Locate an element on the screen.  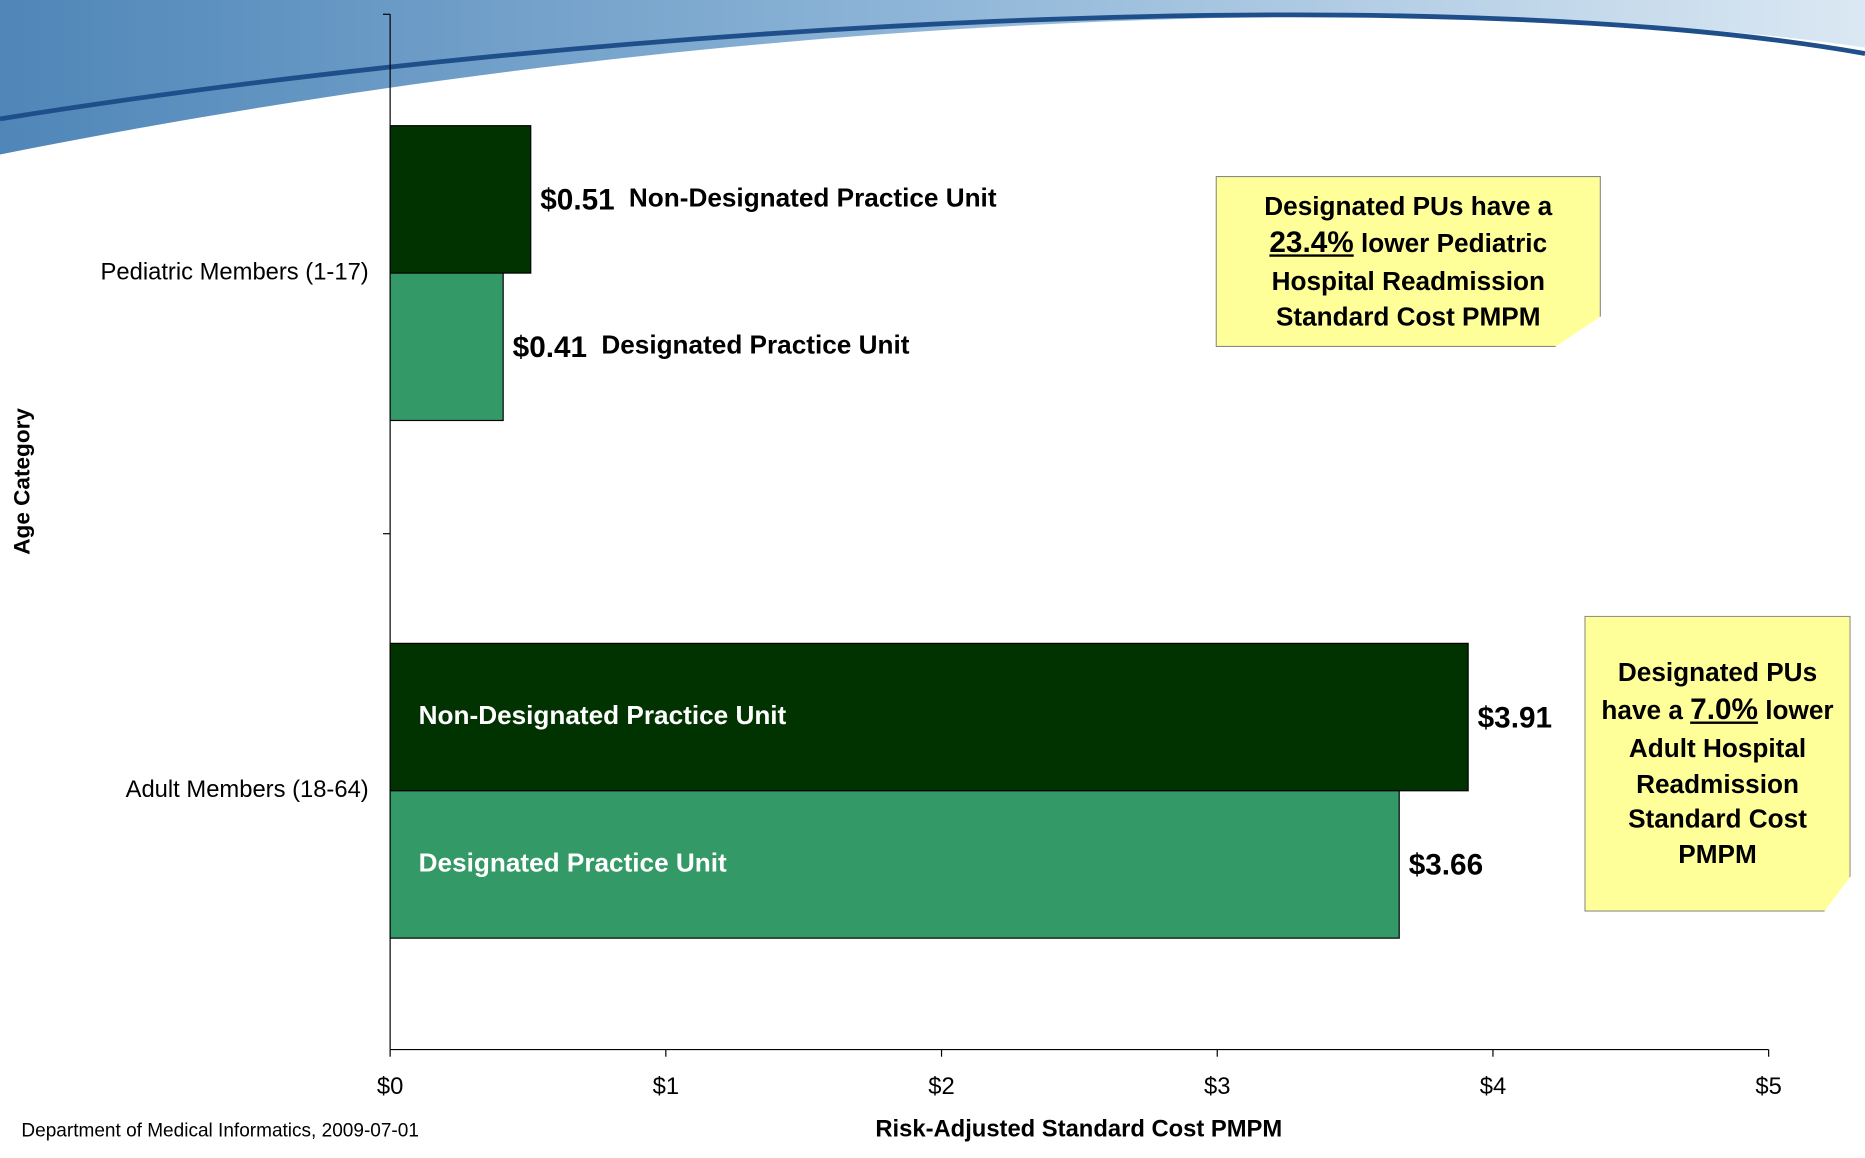
x-tick-label: $4 is located at coordinates (1493, 1086).